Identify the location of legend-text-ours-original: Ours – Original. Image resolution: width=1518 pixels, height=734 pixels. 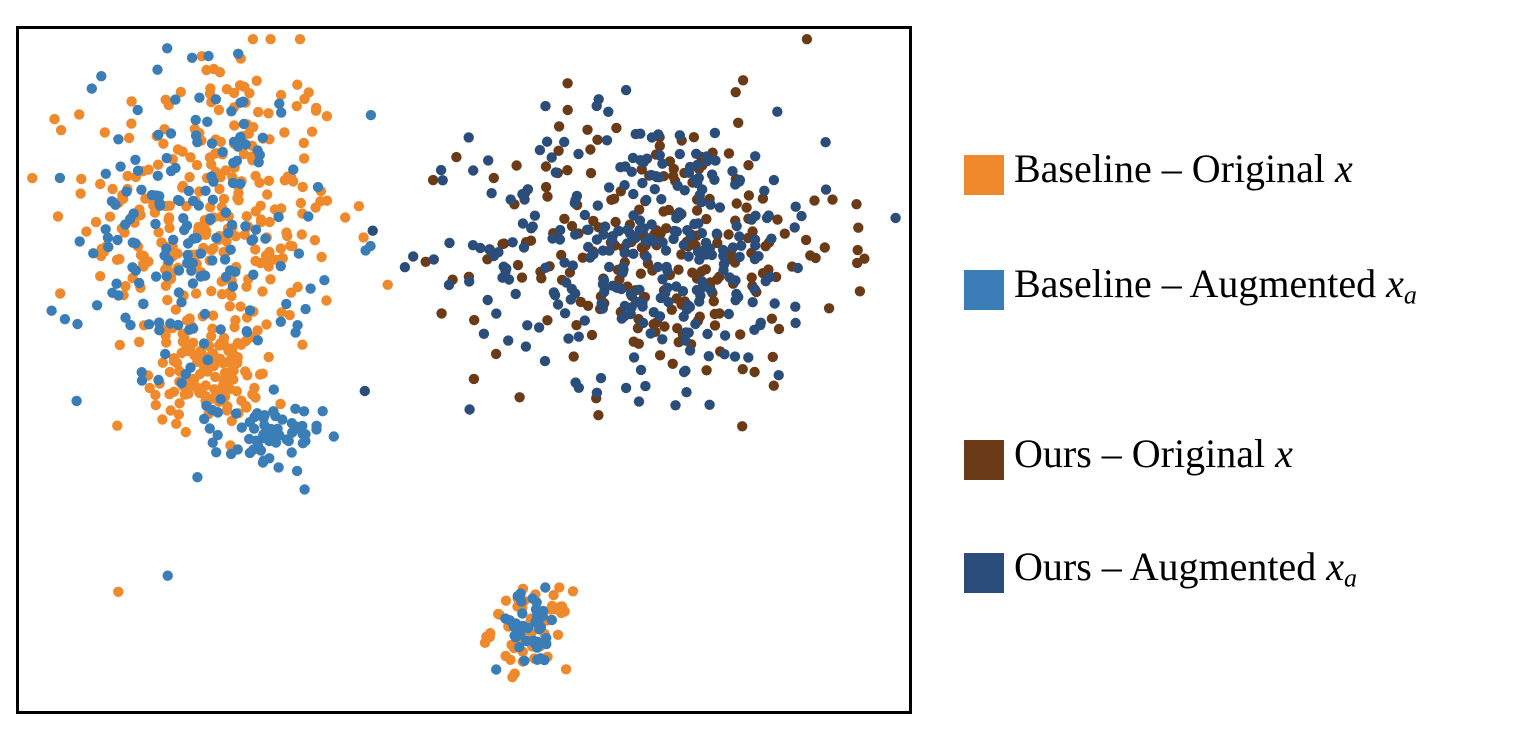
(1140, 454).